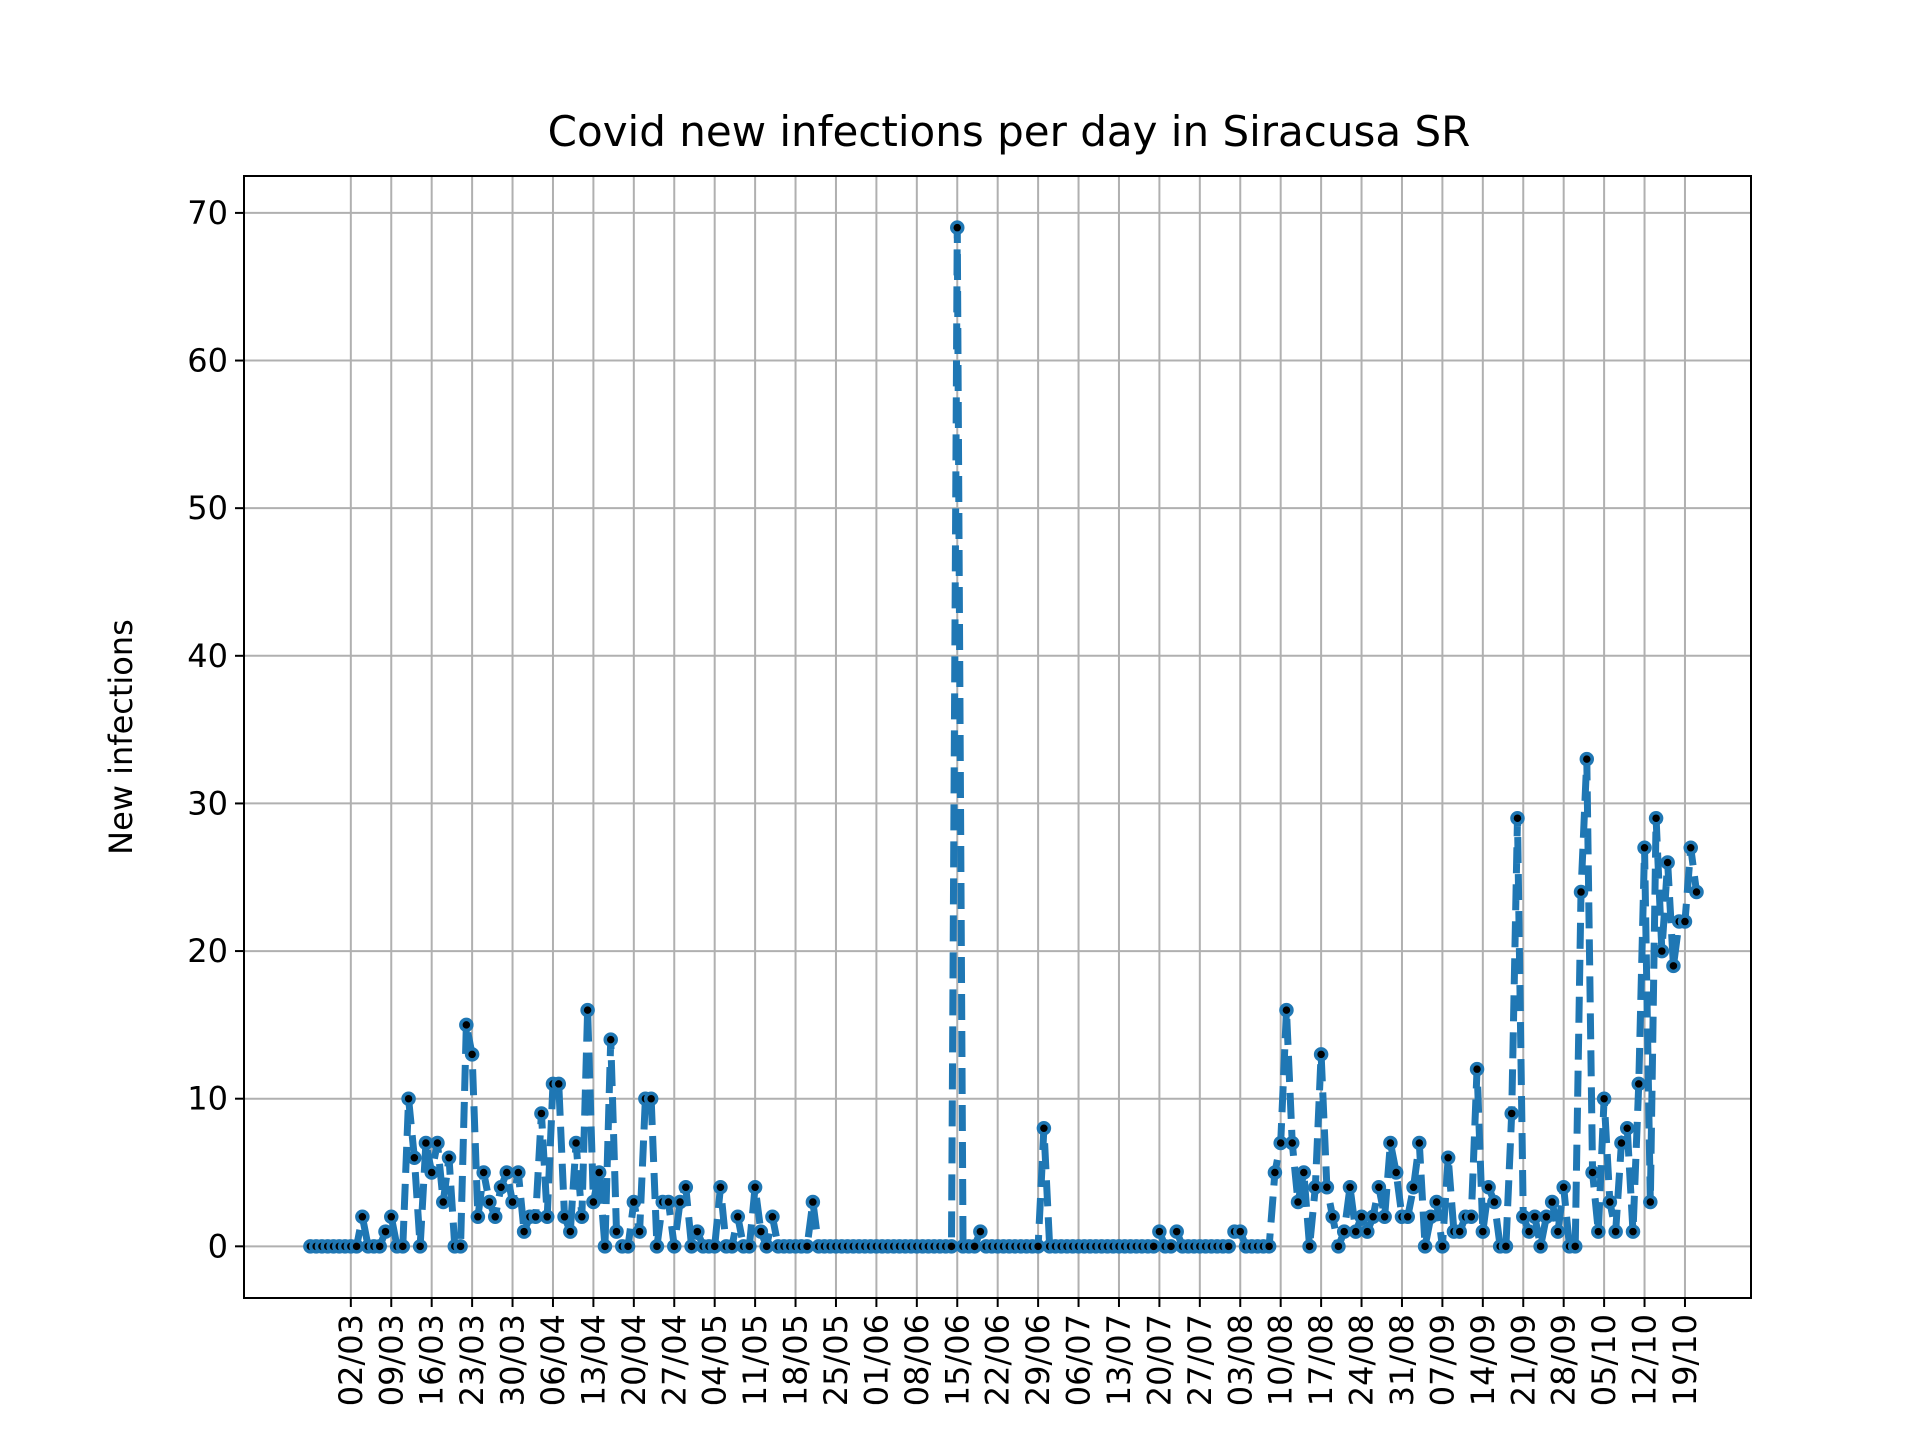  I want to click on x-tick-label: 20/07, so click(1159, 1360).